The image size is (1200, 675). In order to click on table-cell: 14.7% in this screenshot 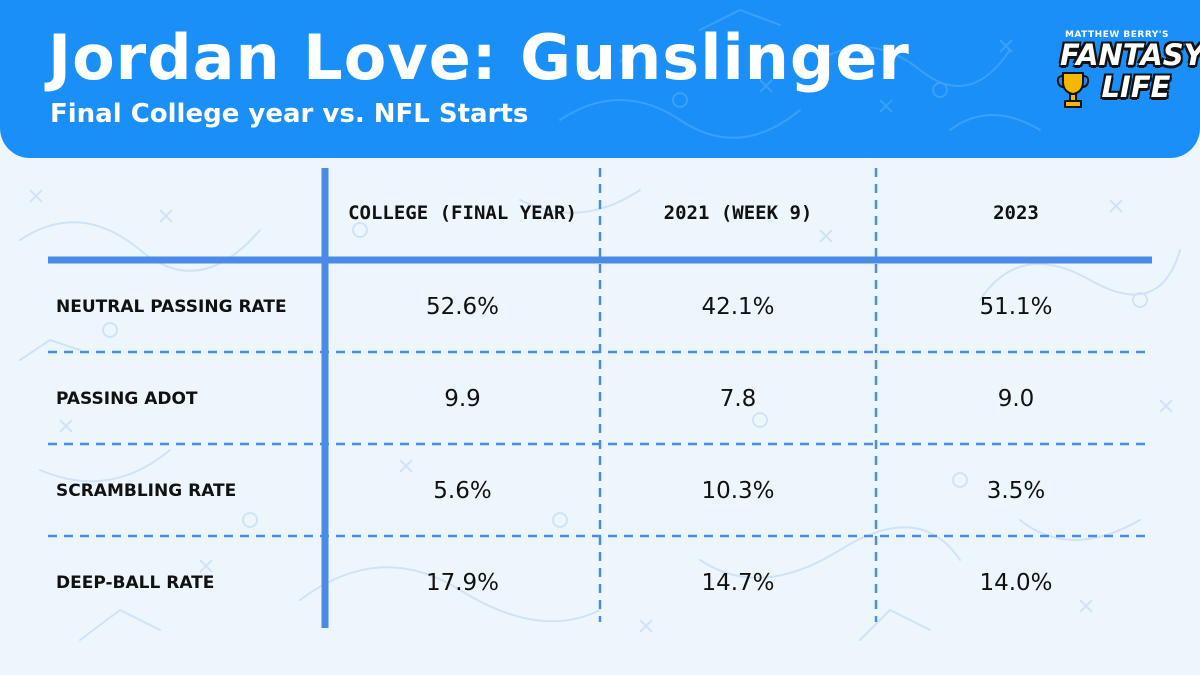, I will do `click(738, 583)`.